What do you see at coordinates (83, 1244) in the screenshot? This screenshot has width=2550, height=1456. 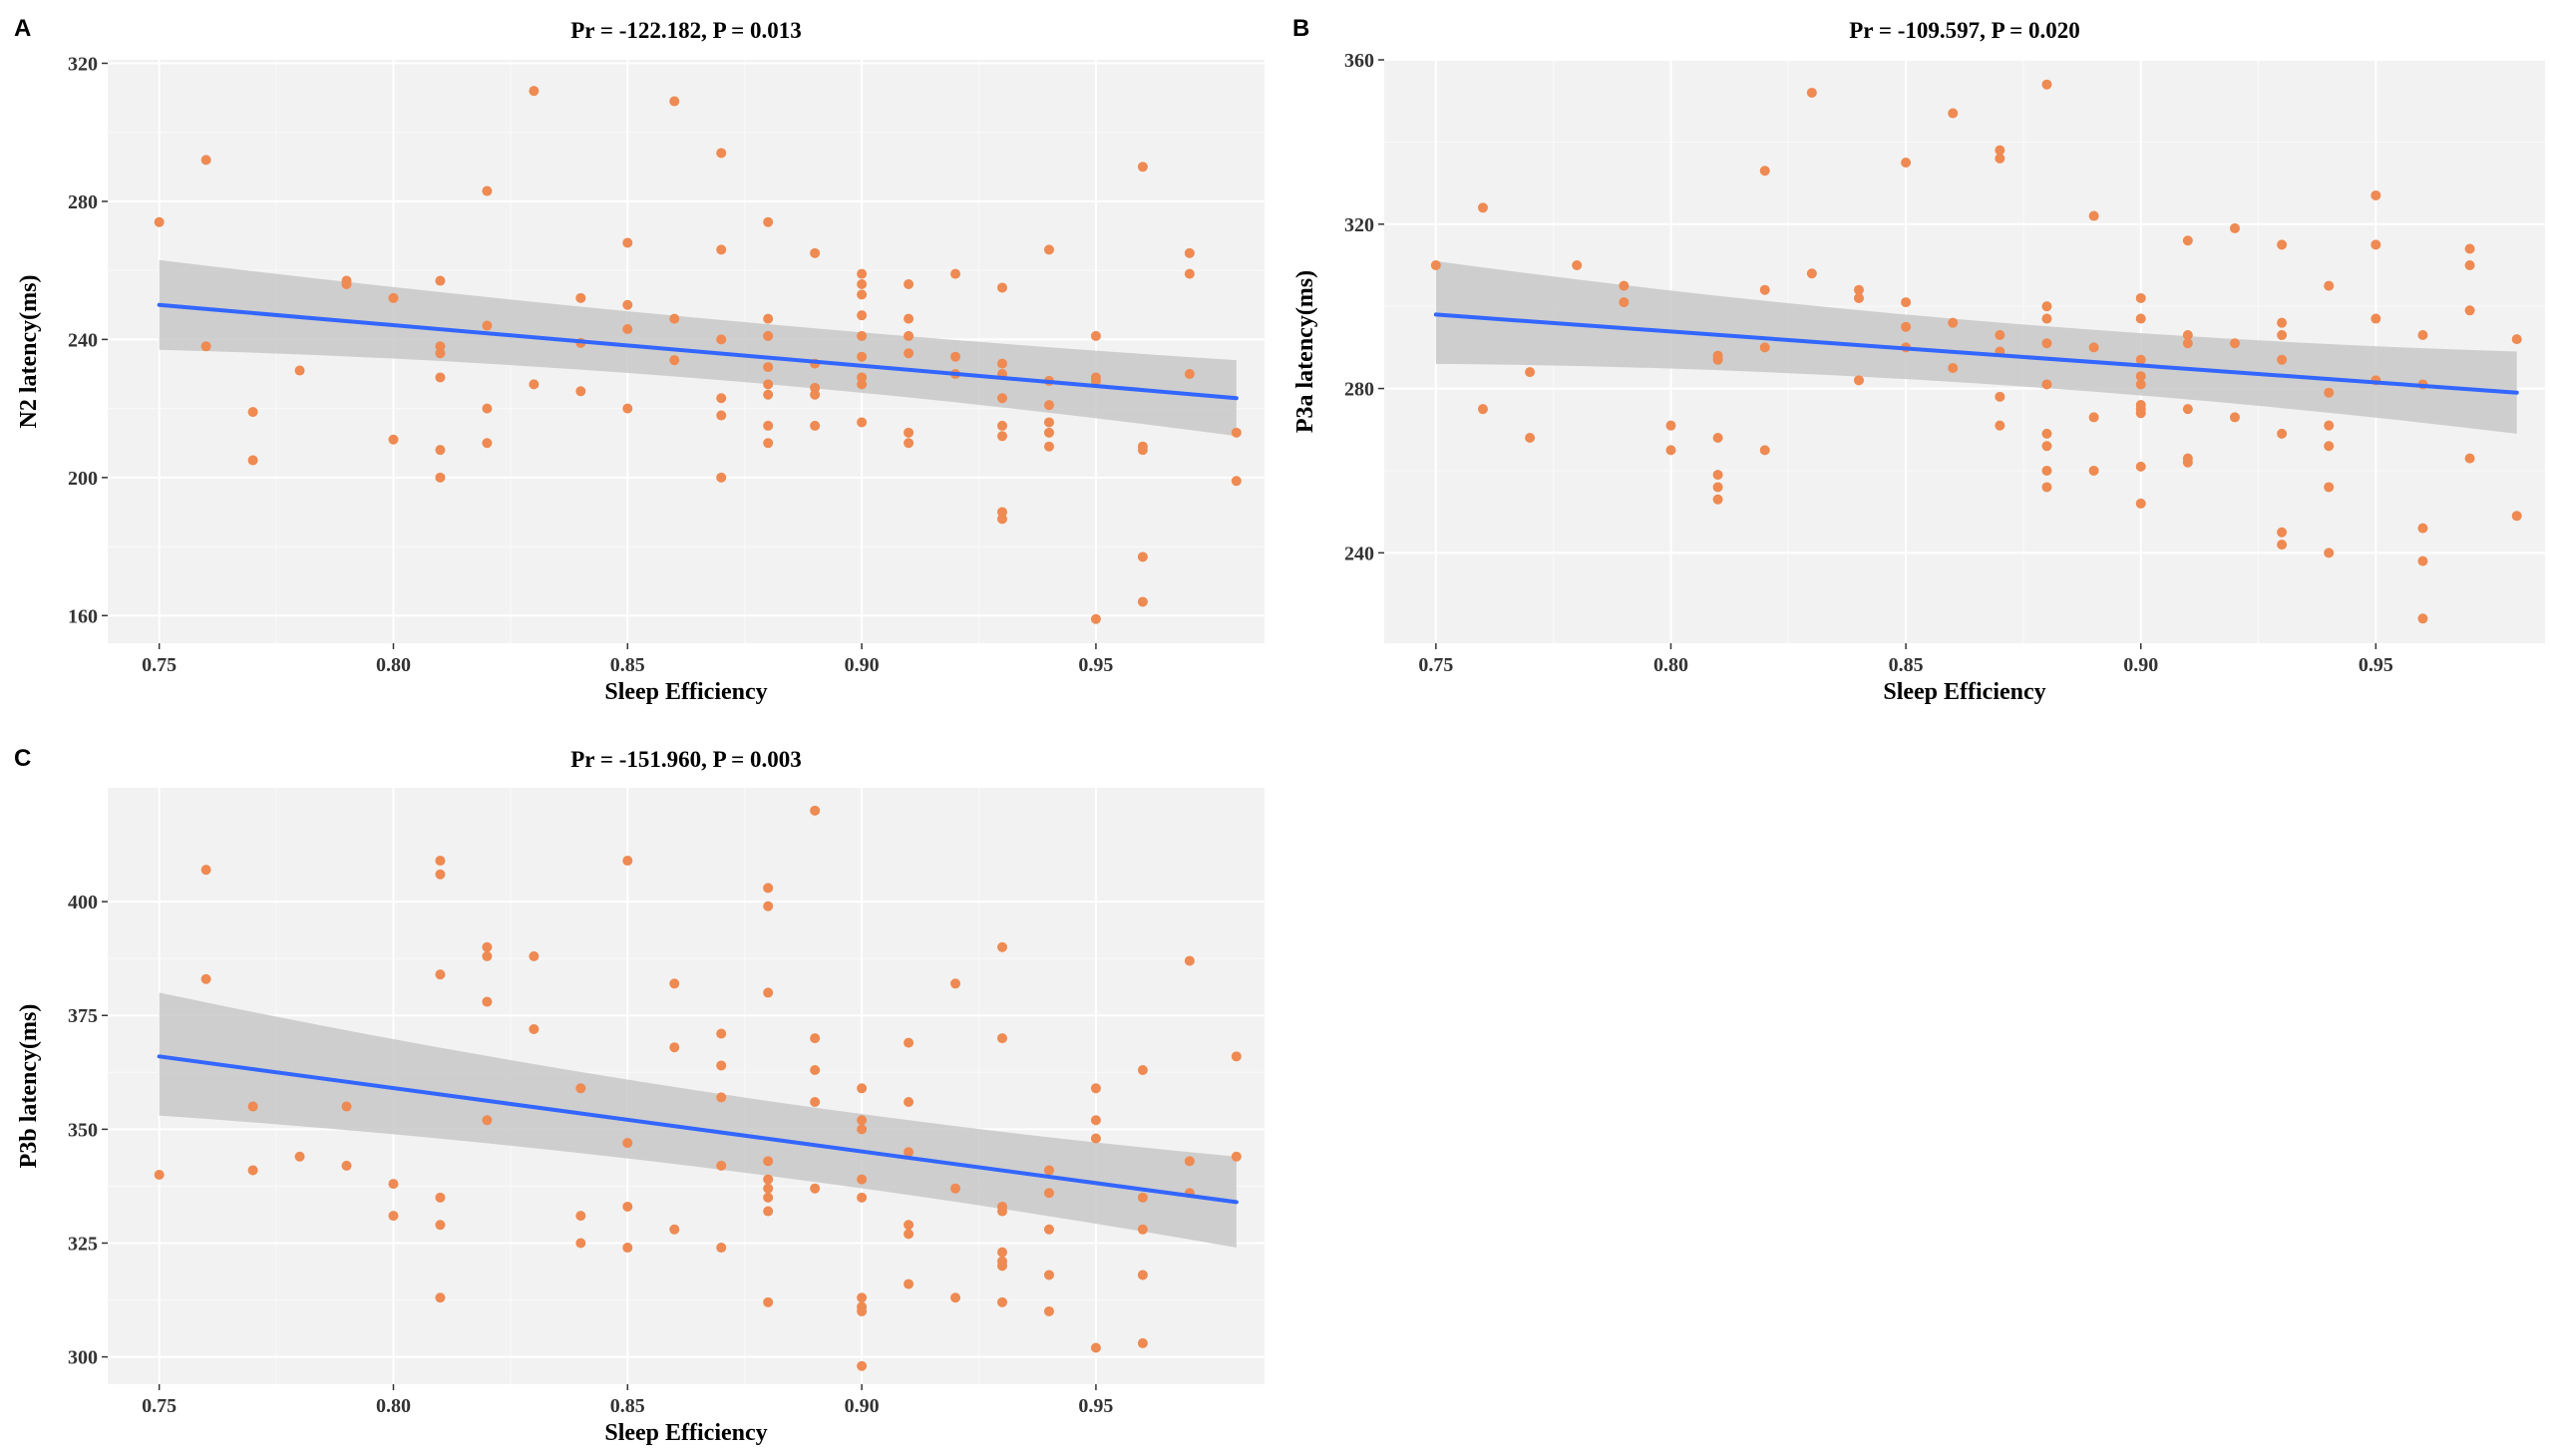 I see `y-tick-label: 325` at bounding box center [83, 1244].